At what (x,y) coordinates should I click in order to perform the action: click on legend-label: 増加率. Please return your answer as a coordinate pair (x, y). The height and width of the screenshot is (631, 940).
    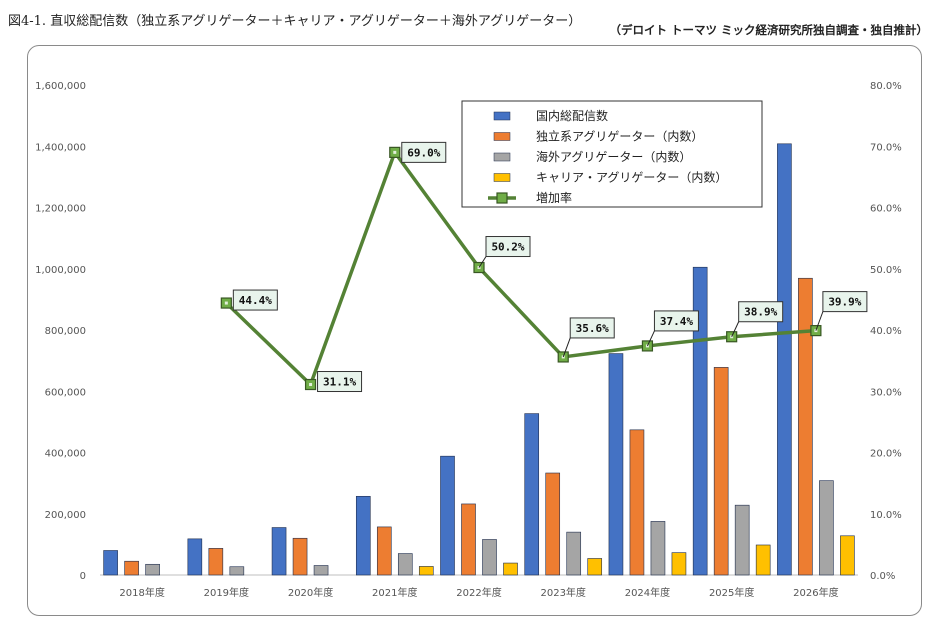
    Looking at the image, I should click on (554, 197).